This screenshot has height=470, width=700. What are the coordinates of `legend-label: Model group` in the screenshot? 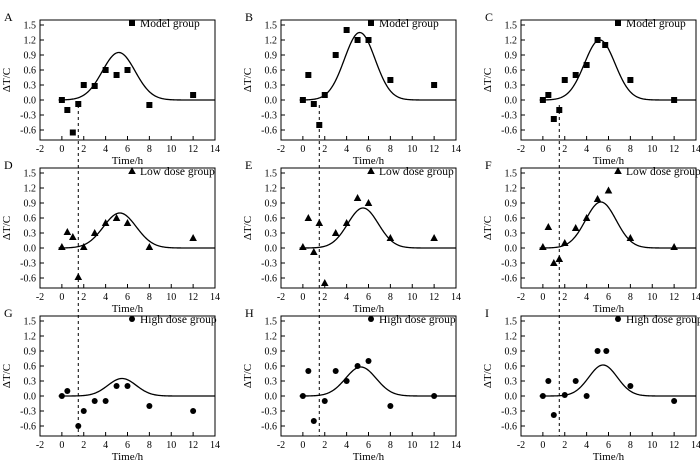 It's located at (170, 24).